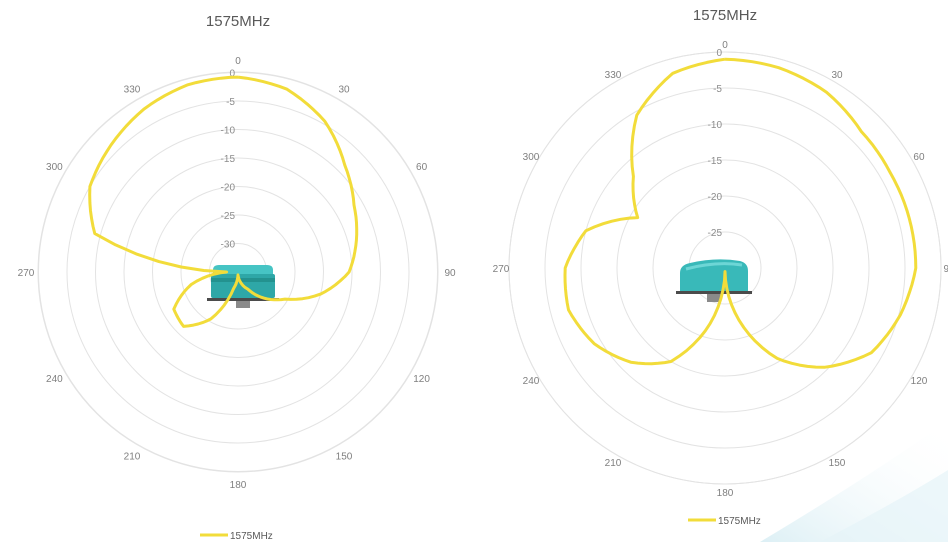 The width and height of the screenshot is (948, 542). I want to click on antenna-image, so click(714, 280).